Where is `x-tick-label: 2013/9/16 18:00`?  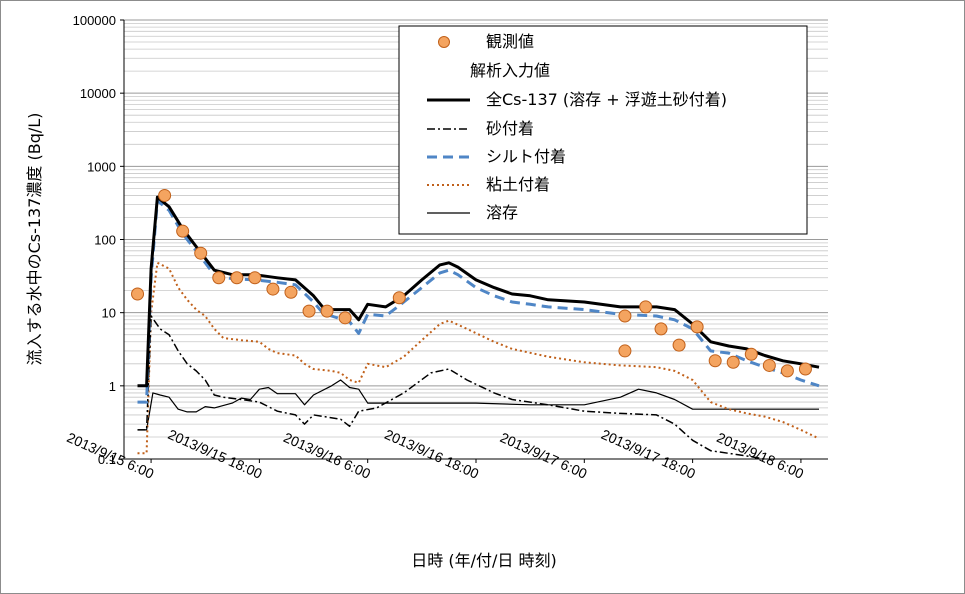
x-tick-label: 2013/9/16 18:00 is located at coordinates (431, 454).